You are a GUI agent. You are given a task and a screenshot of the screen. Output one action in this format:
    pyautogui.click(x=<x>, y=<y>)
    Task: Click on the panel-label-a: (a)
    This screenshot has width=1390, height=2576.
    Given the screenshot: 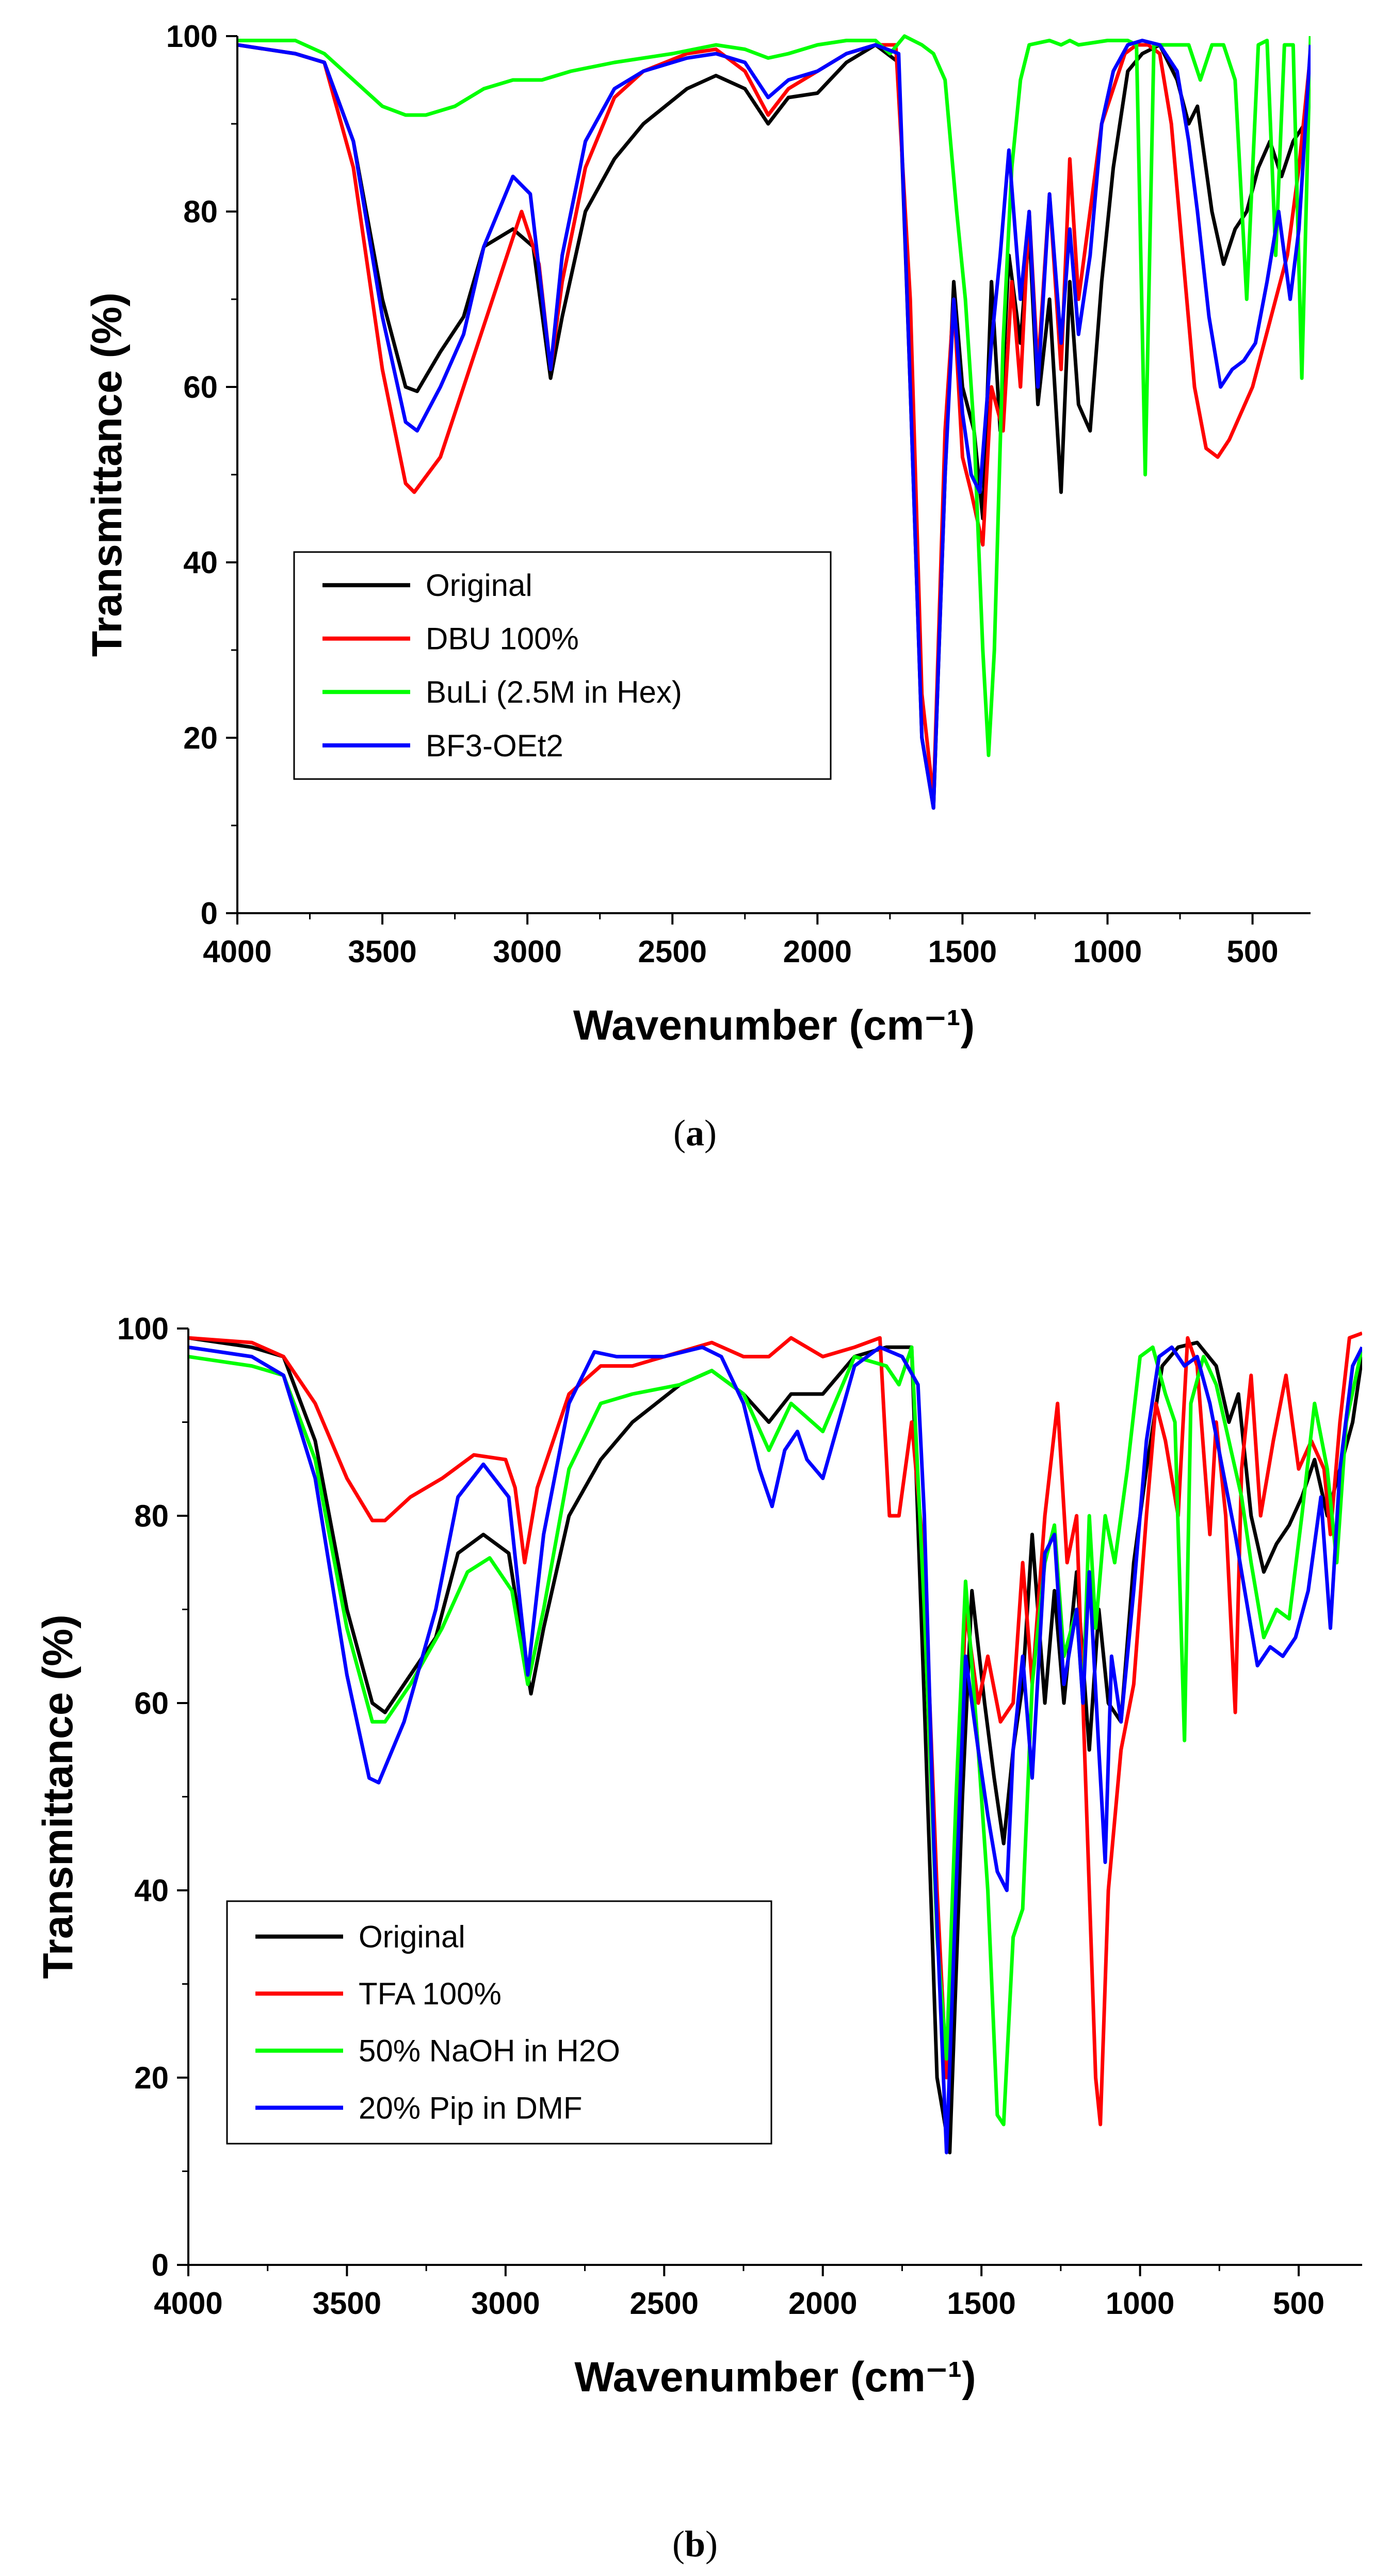 What is the action you would take?
    pyautogui.click(x=695, y=1133)
    